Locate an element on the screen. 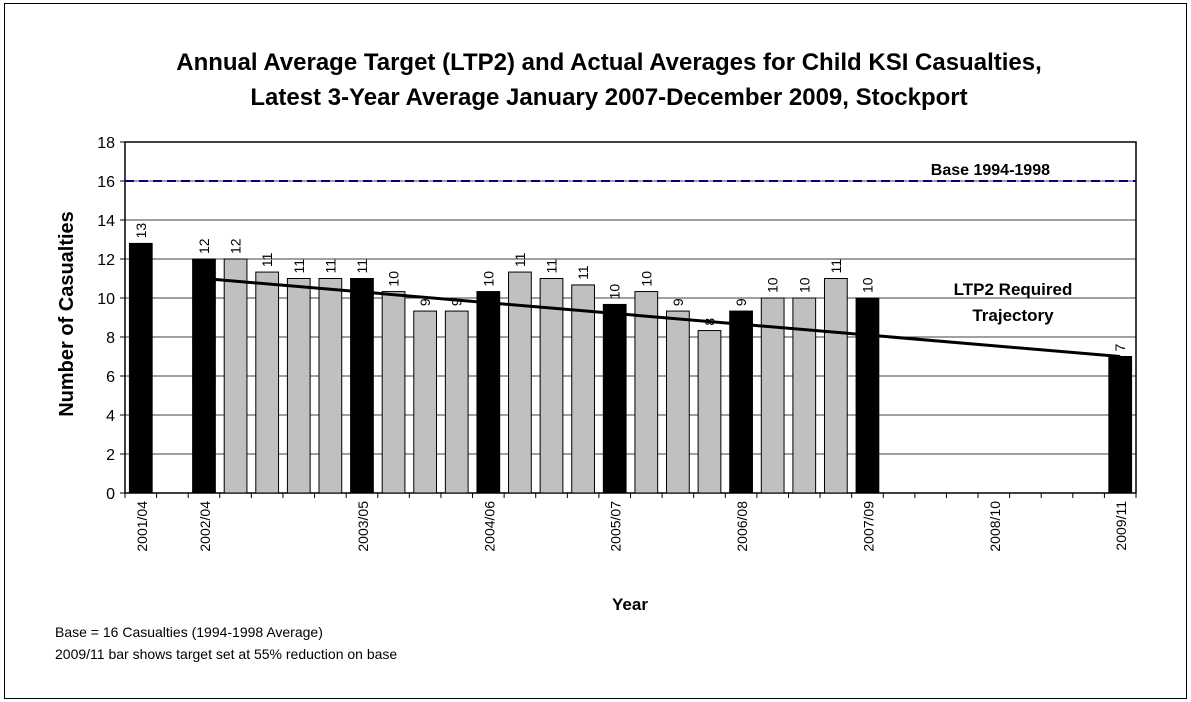 The image size is (1191, 702). y-tick-label: 4 is located at coordinates (110, 416).